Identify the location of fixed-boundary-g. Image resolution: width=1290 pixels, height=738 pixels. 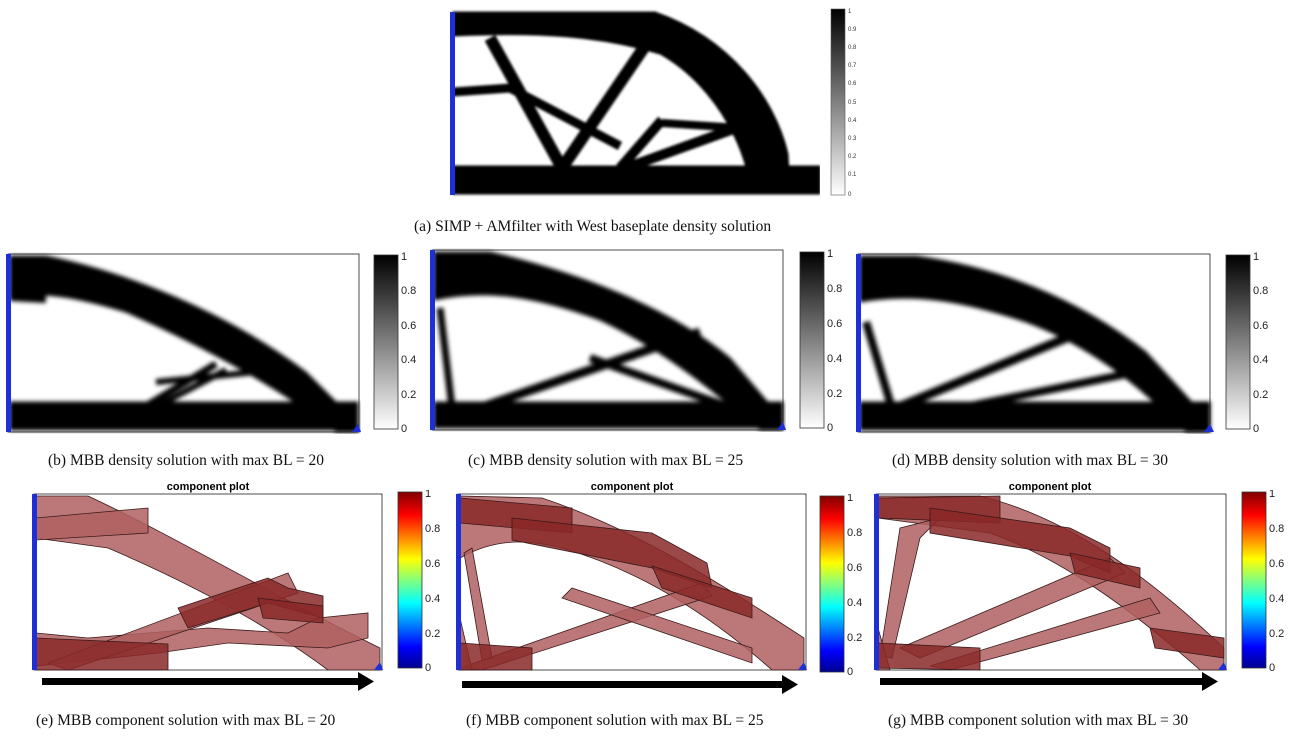
(876, 582).